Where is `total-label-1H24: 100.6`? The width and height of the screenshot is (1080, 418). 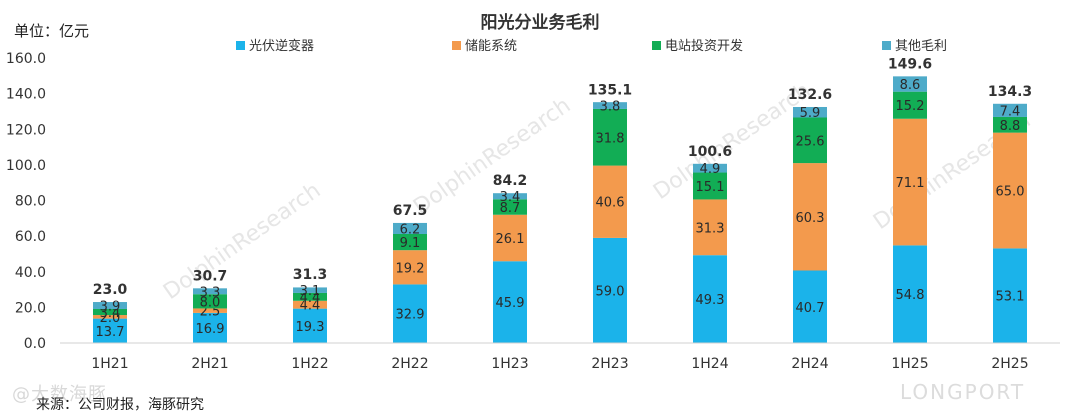
total-label-1H24: 100.6 is located at coordinates (710, 152).